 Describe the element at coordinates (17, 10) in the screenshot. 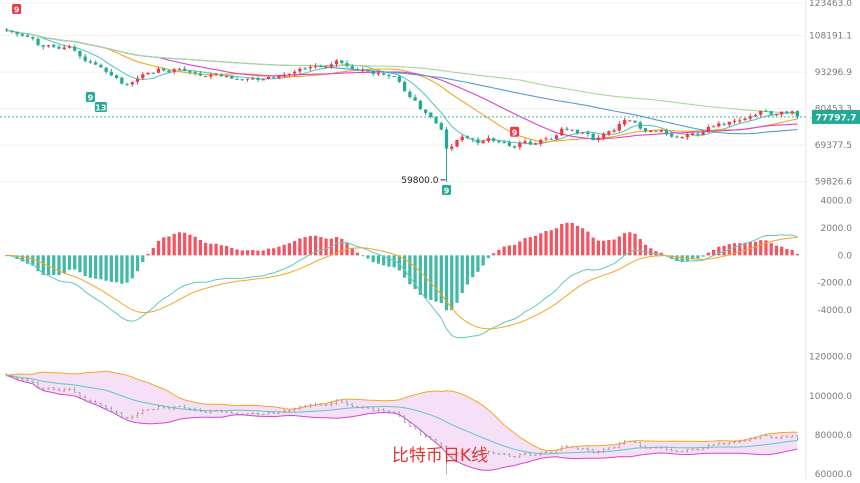

I see `marker-label: 9` at that location.